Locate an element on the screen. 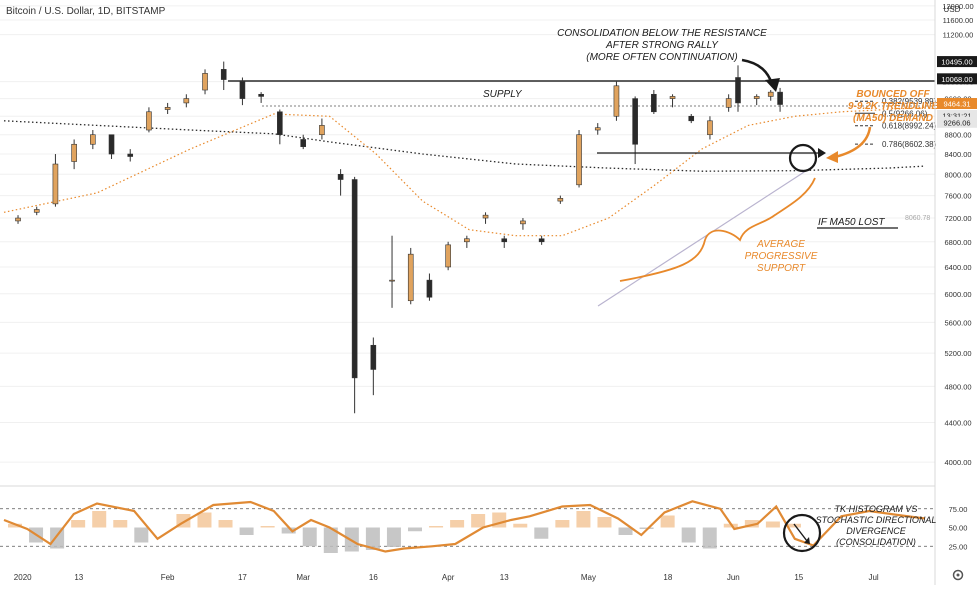 The image size is (980, 590). fib-level-label: 0.618(8992.24) is located at coordinates (909, 126).